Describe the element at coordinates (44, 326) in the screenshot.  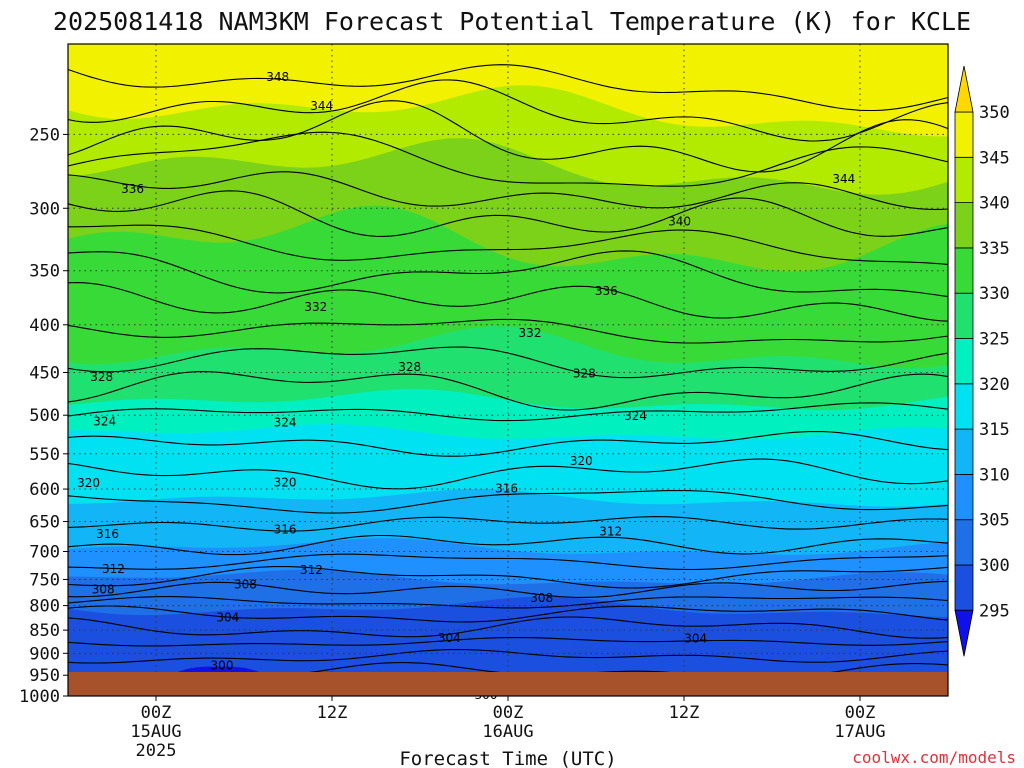
I see `y-tick-label: 400` at that location.